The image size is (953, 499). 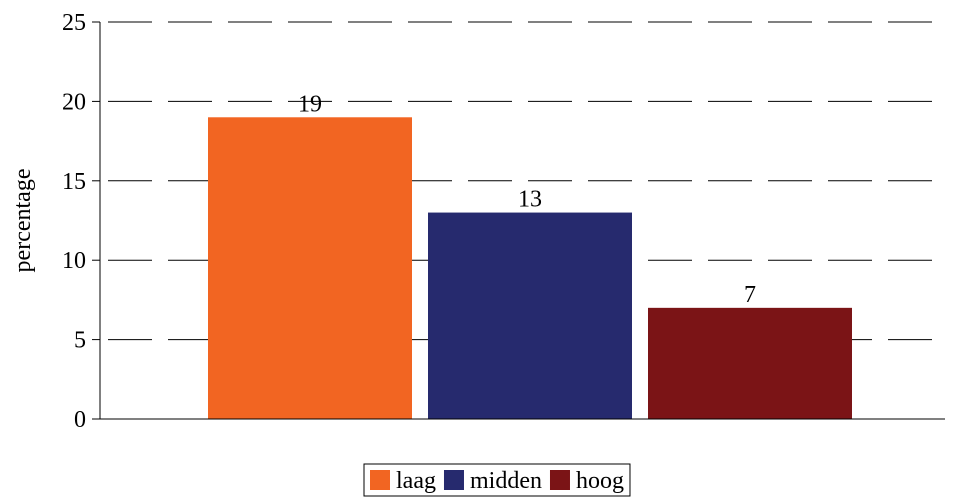 I want to click on bar-midden, so click(x=530, y=315).